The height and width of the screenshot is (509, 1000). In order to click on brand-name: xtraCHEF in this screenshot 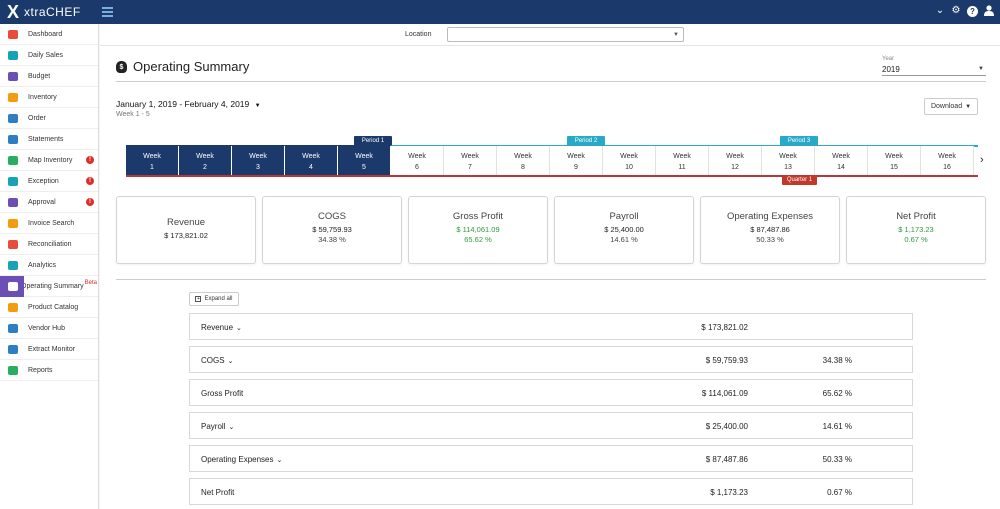, I will do `click(52, 12)`.